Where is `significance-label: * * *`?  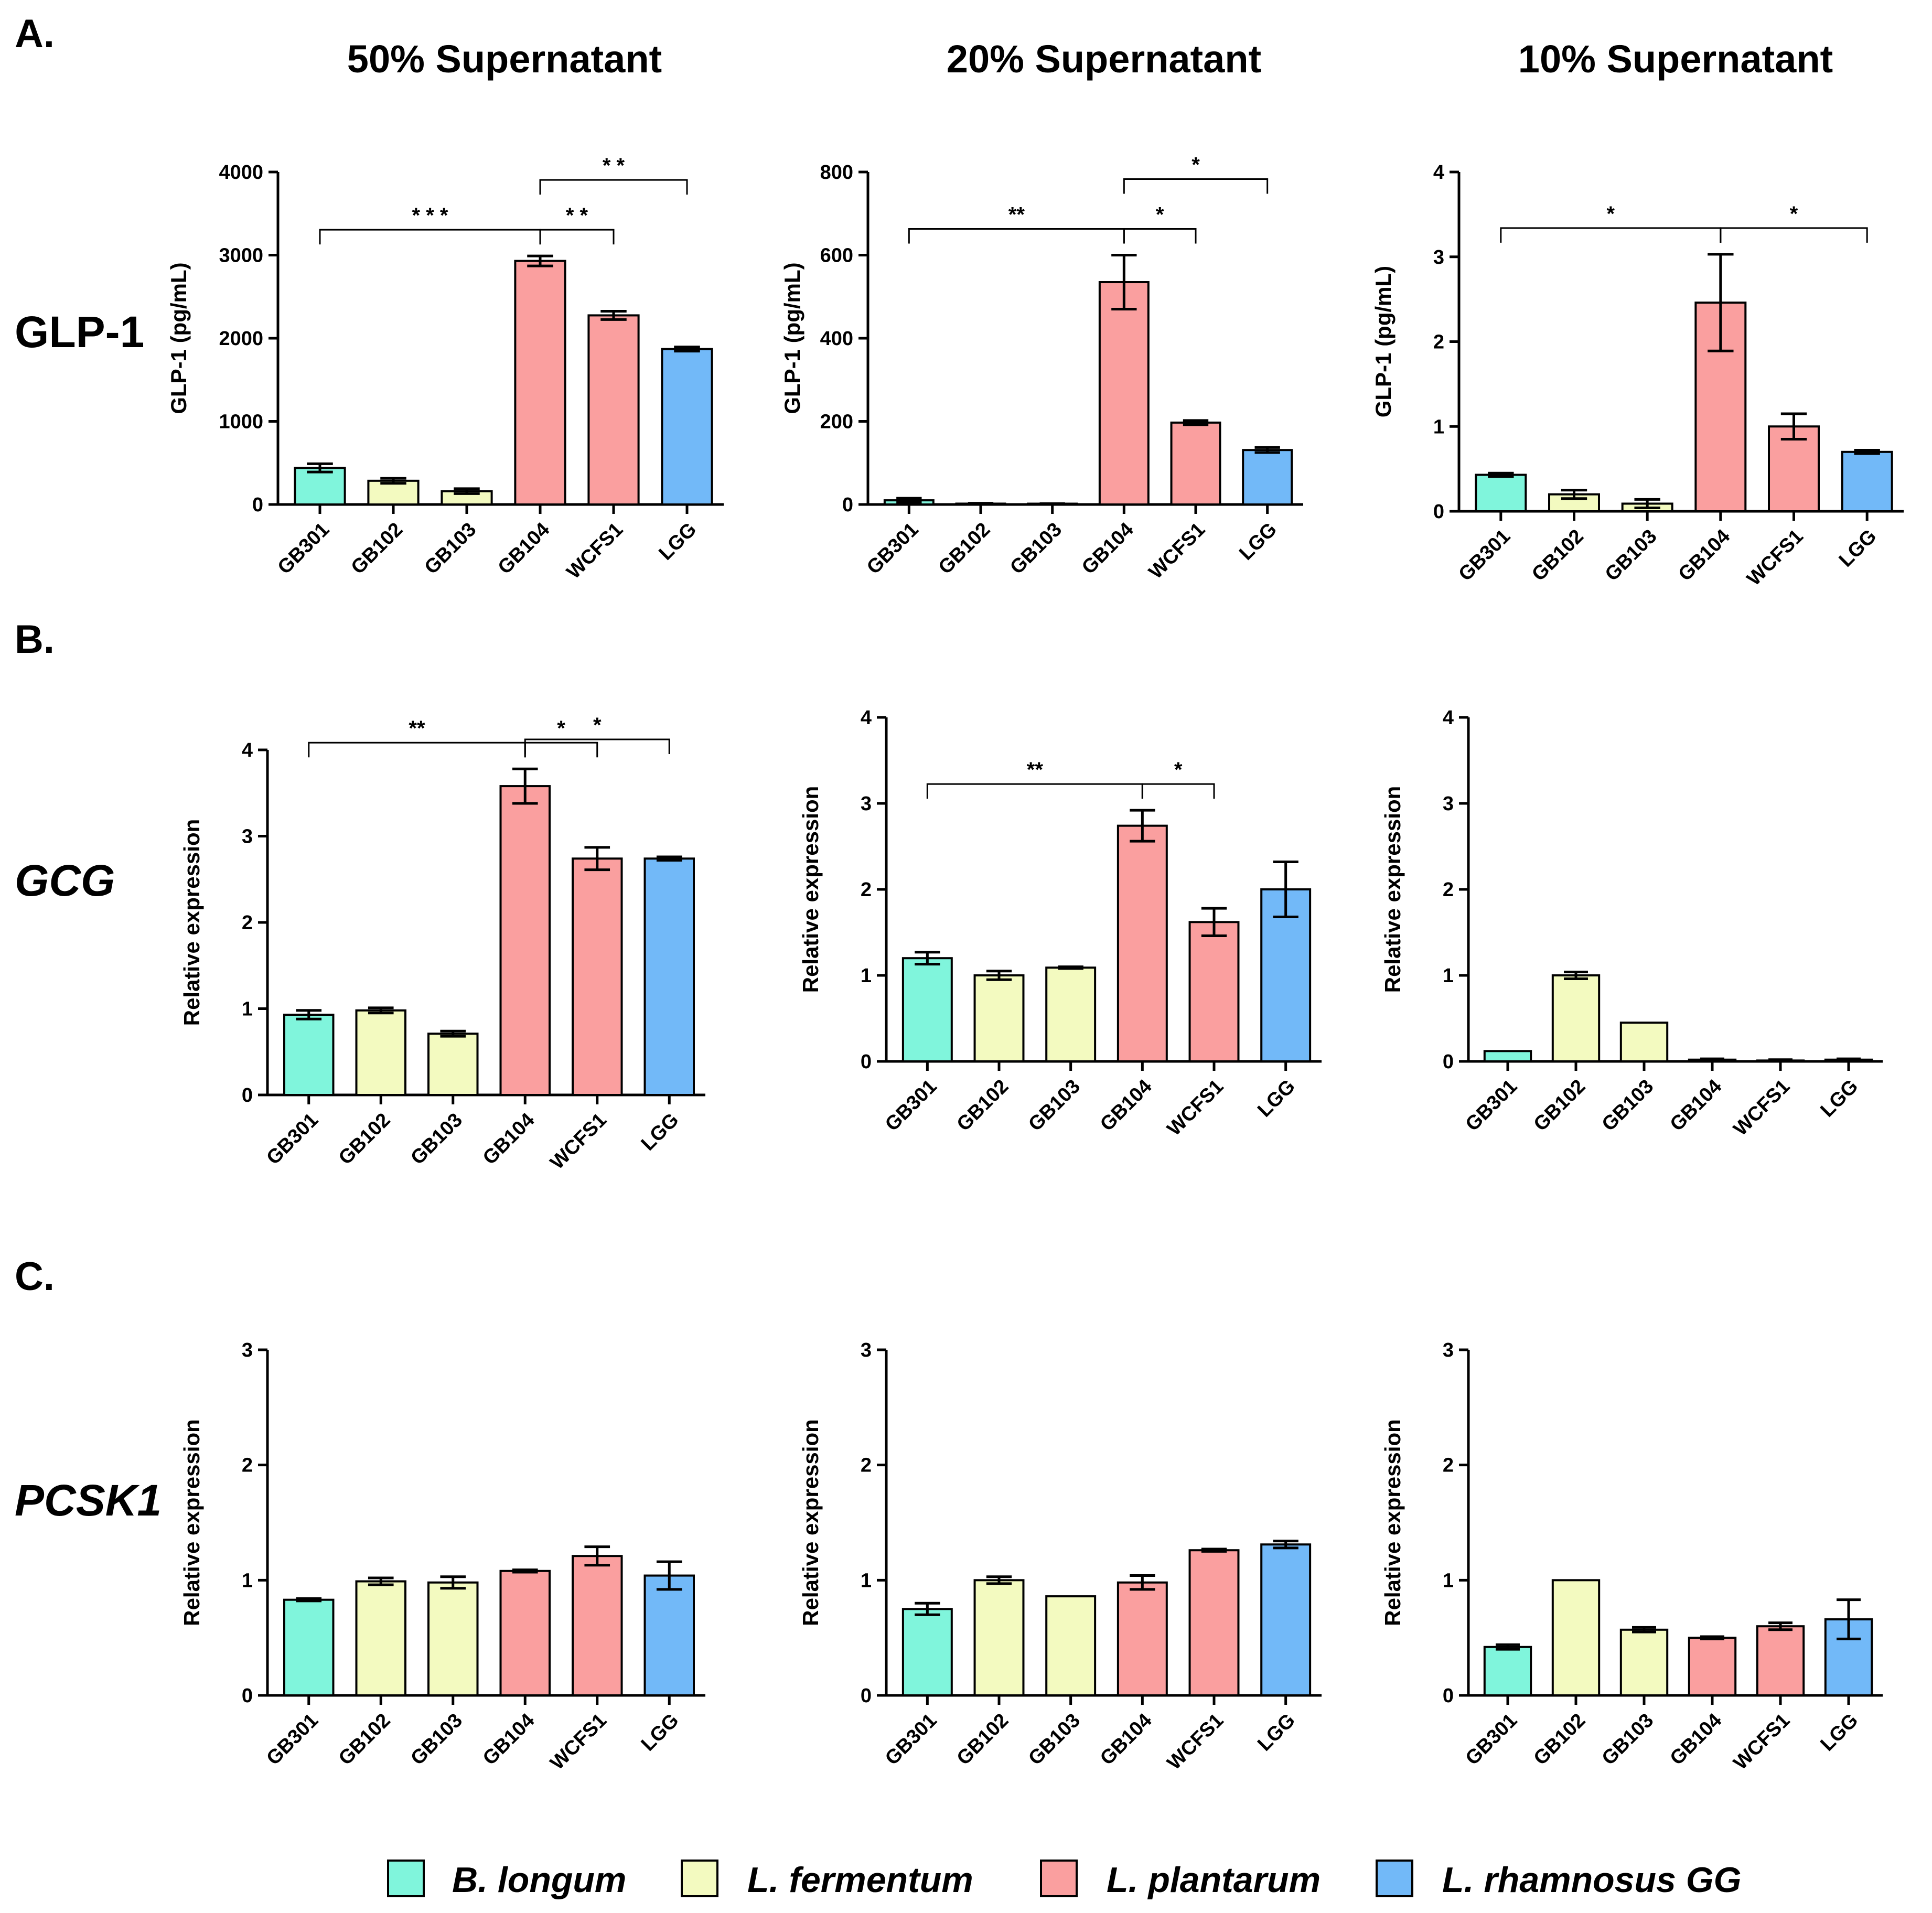 significance-label: * * * is located at coordinates (430, 216).